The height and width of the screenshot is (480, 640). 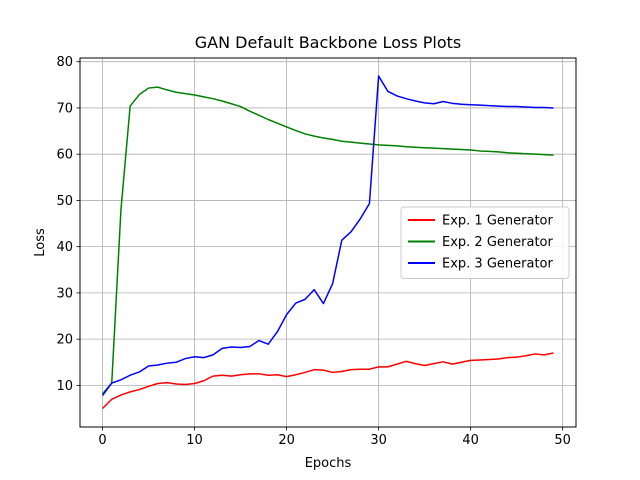 What do you see at coordinates (102, 440) in the screenshot?
I see `x-tick-label: 0` at bounding box center [102, 440].